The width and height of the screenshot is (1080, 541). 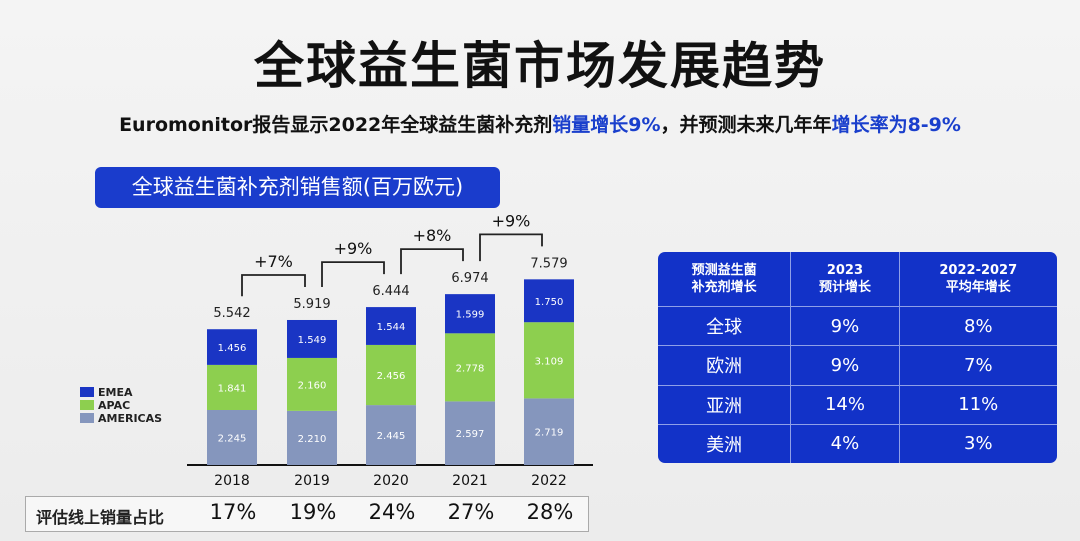 What do you see at coordinates (391, 481) in the screenshot?
I see `x-tick-label: 2020` at bounding box center [391, 481].